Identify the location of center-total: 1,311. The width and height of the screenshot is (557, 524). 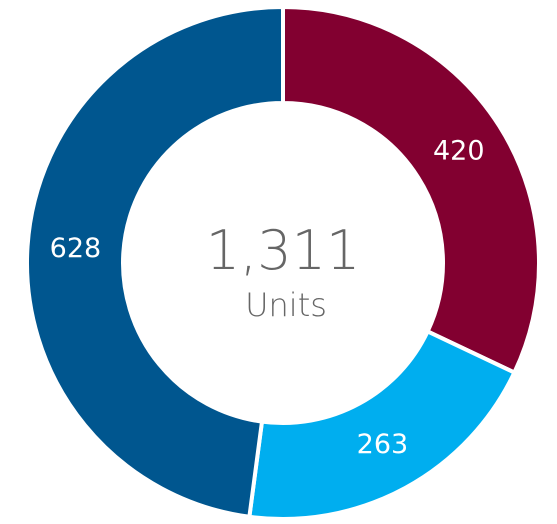
(283, 250).